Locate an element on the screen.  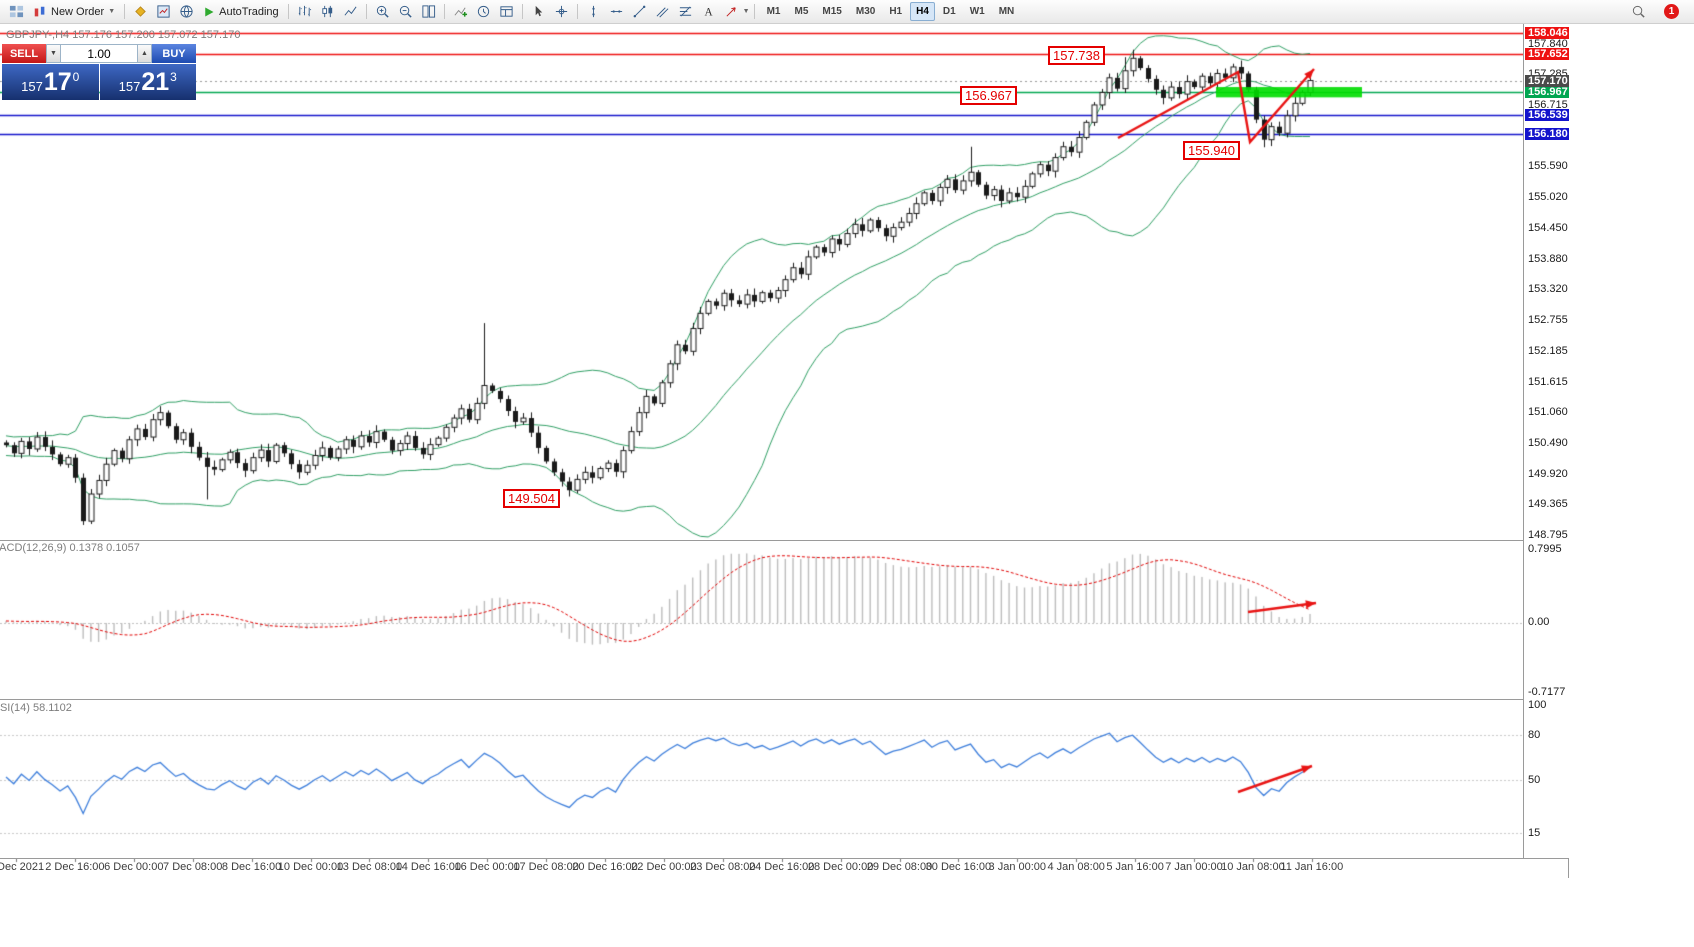
lot-size-input is located at coordinates (99, 53).